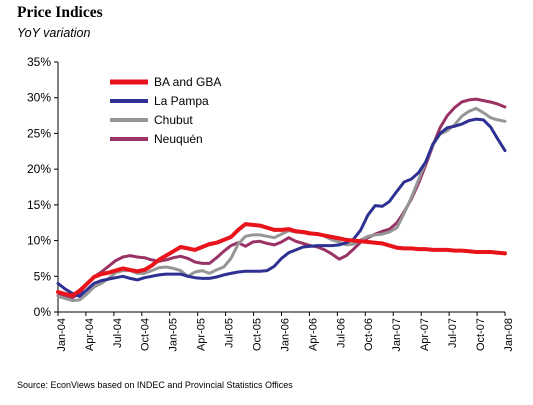  What do you see at coordinates (173, 120) in the screenshot?
I see `legend-label: Chubut` at bounding box center [173, 120].